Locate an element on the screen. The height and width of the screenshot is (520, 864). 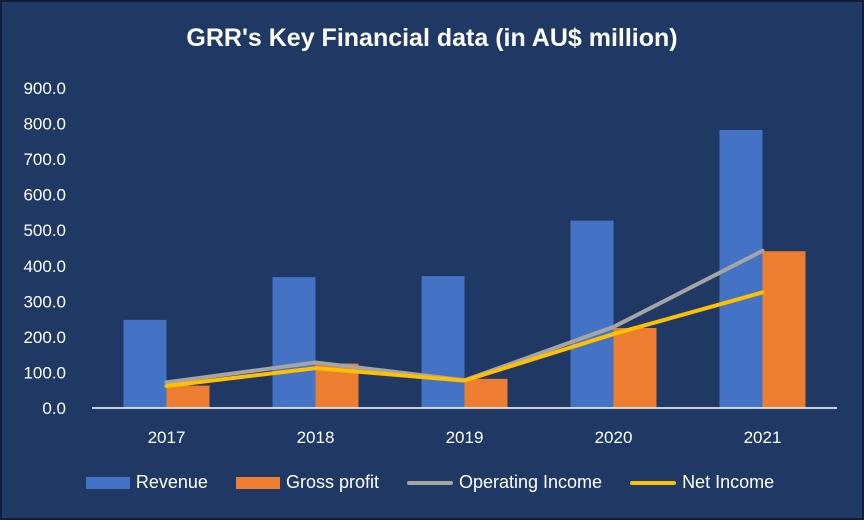
x-tick-label: 2021 is located at coordinates (763, 437).